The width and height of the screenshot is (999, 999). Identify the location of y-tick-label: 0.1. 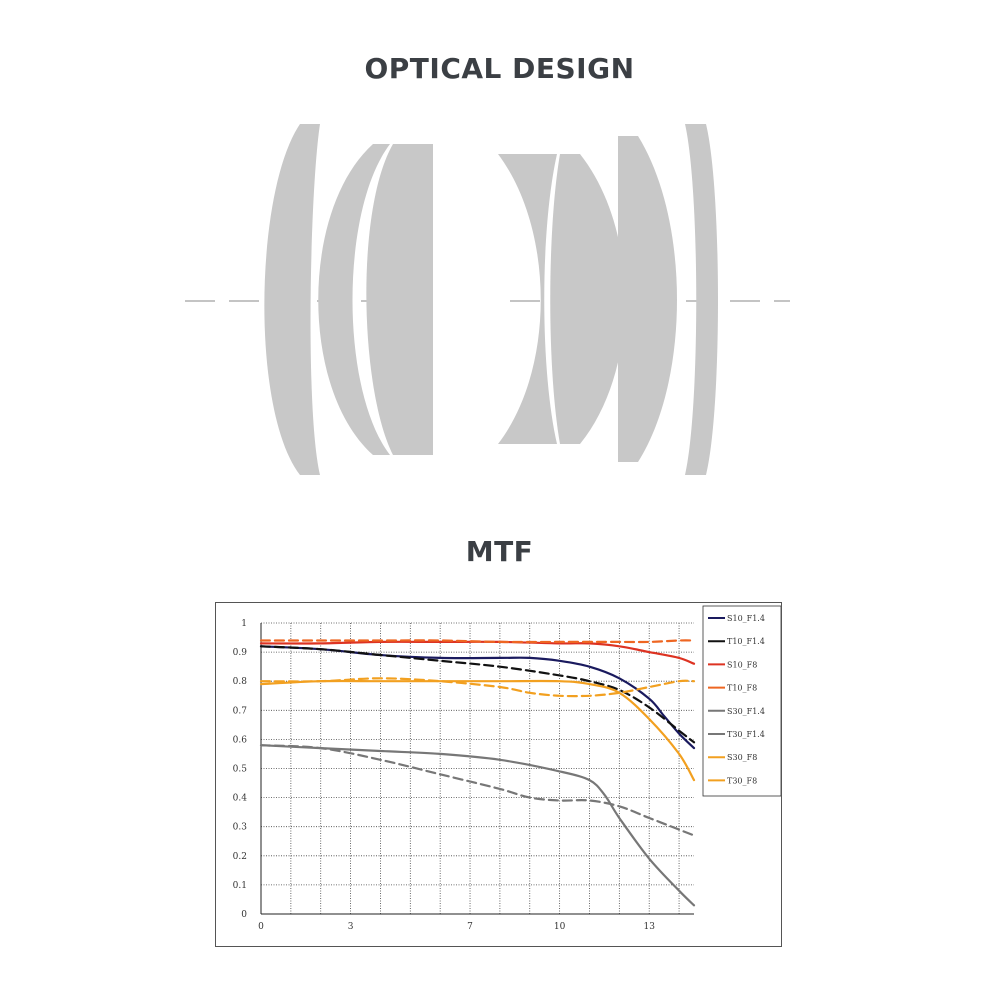
(240, 886).